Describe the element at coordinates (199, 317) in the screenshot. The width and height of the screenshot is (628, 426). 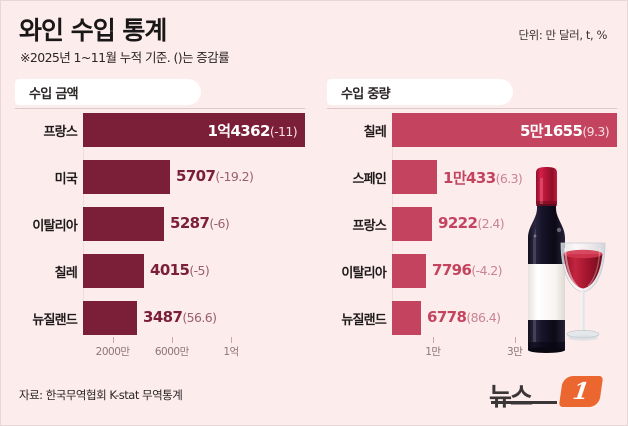
I see `bar-value-change: (56.6)` at that location.